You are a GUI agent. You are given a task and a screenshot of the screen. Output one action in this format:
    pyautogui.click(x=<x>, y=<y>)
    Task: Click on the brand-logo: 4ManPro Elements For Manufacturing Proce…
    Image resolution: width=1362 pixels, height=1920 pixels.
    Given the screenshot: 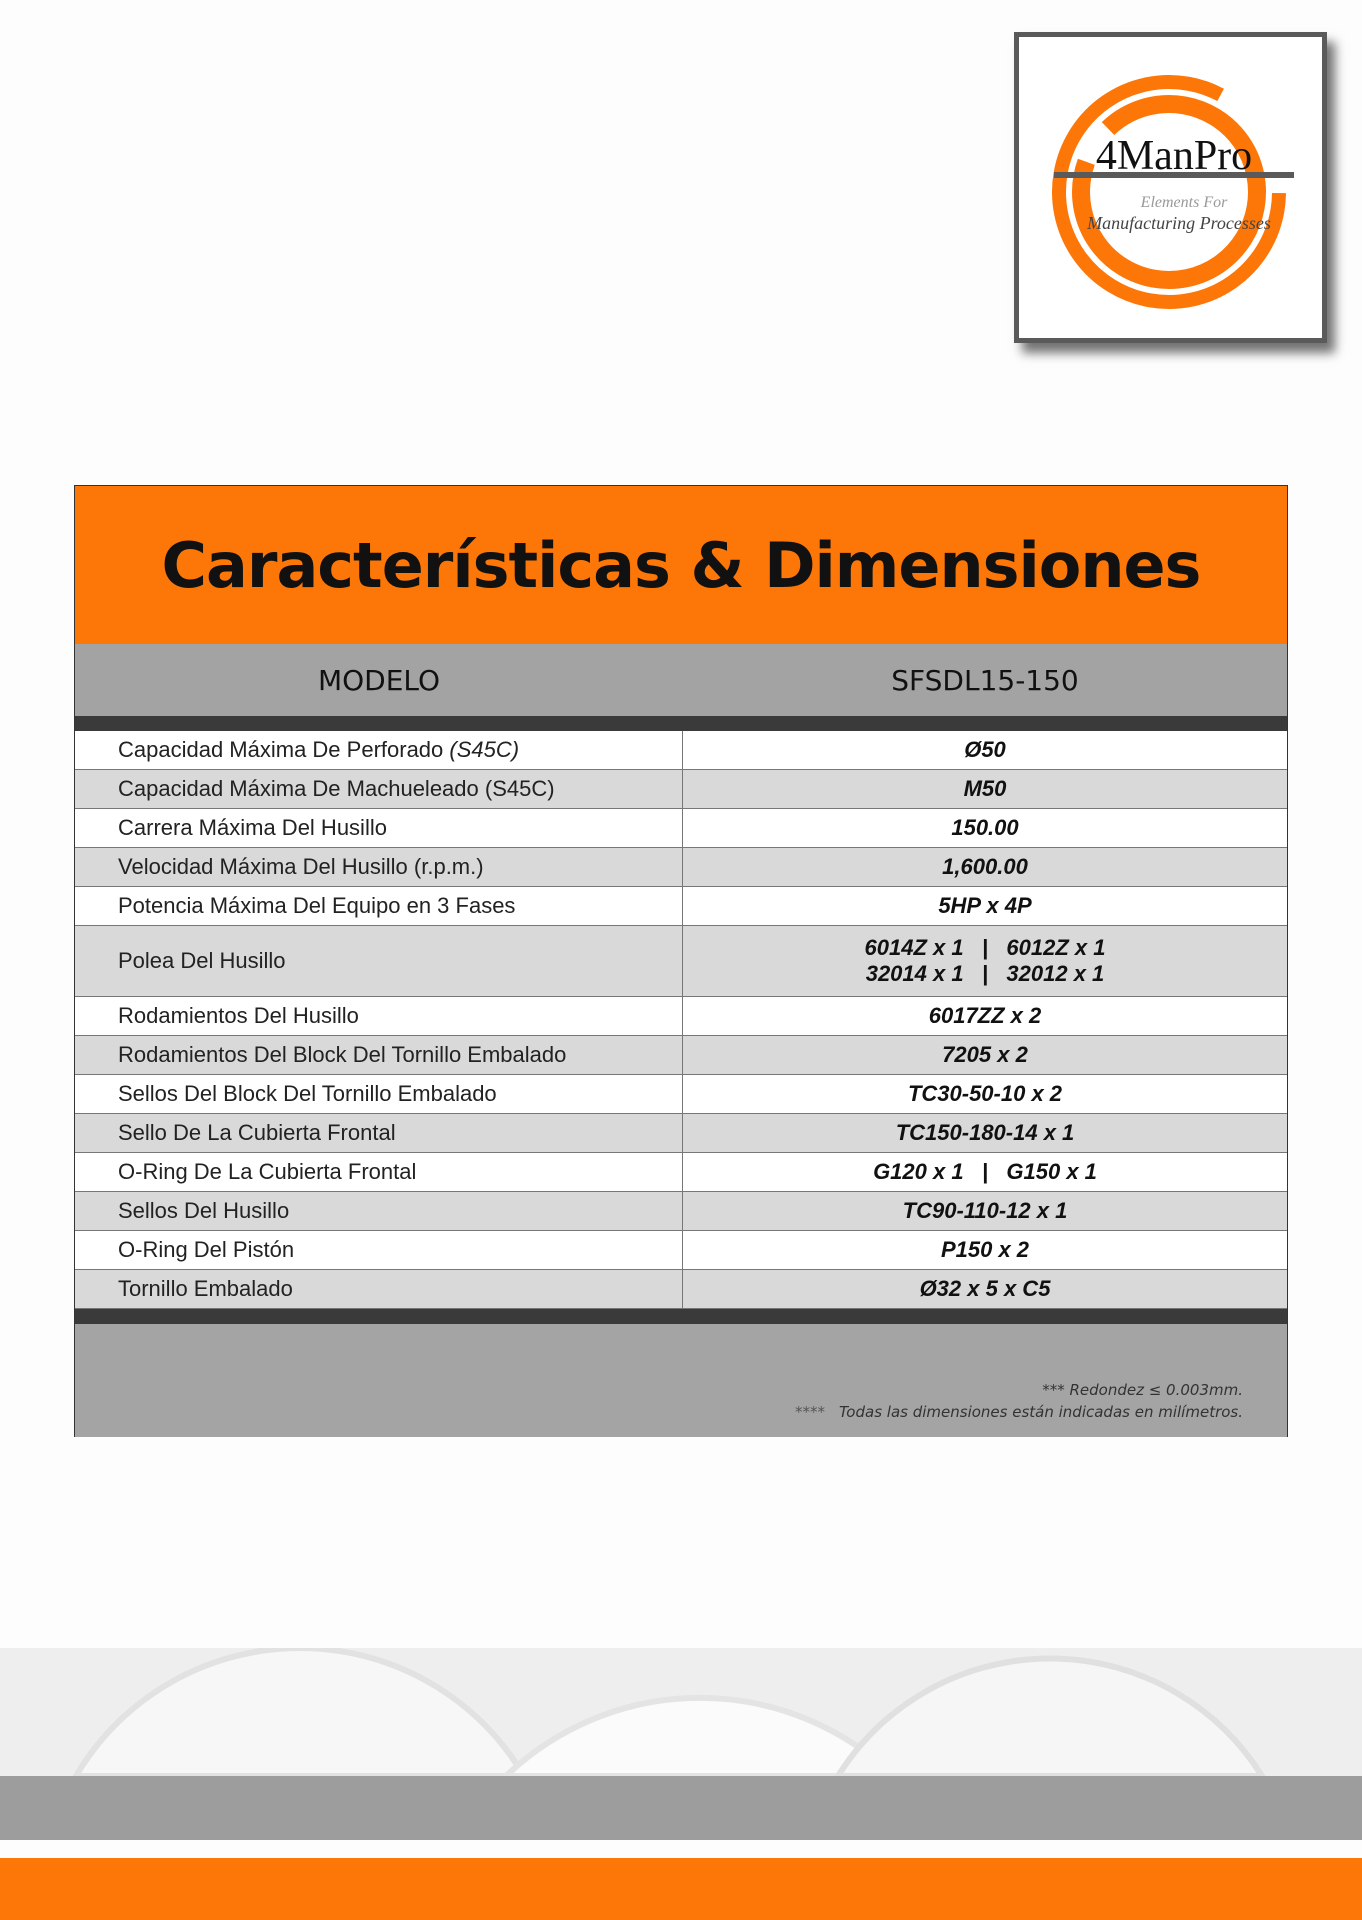 What is the action you would take?
    pyautogui.click(x=1170, y=187)
    